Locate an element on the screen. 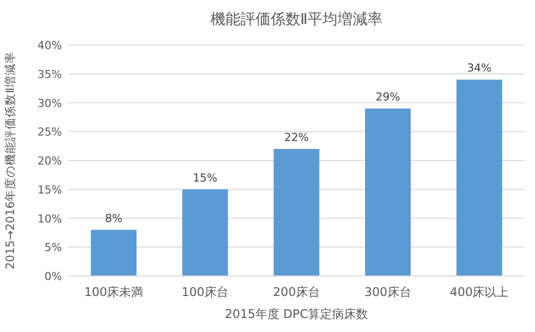 The width and height of the screenshot is (535, 332). x-tick-label: 100床未満 is located at coordinates (114, 292).